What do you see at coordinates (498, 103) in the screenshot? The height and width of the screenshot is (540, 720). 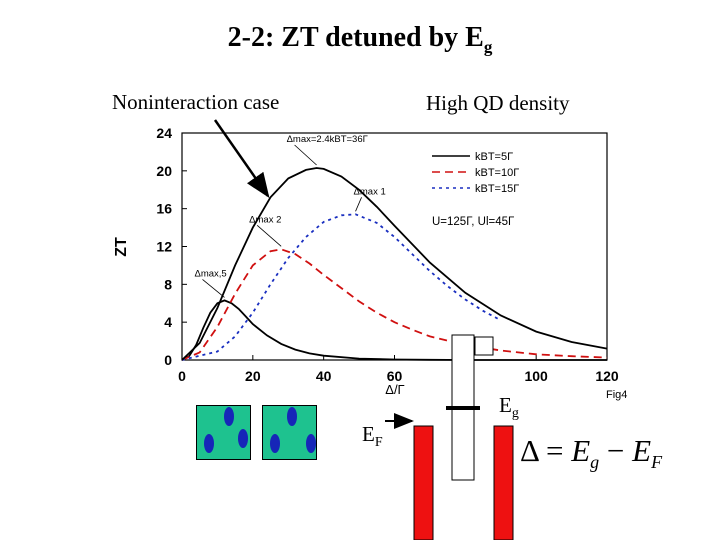 I see `high-qd-density-label: High QD density` at bounding box center [498, 103].